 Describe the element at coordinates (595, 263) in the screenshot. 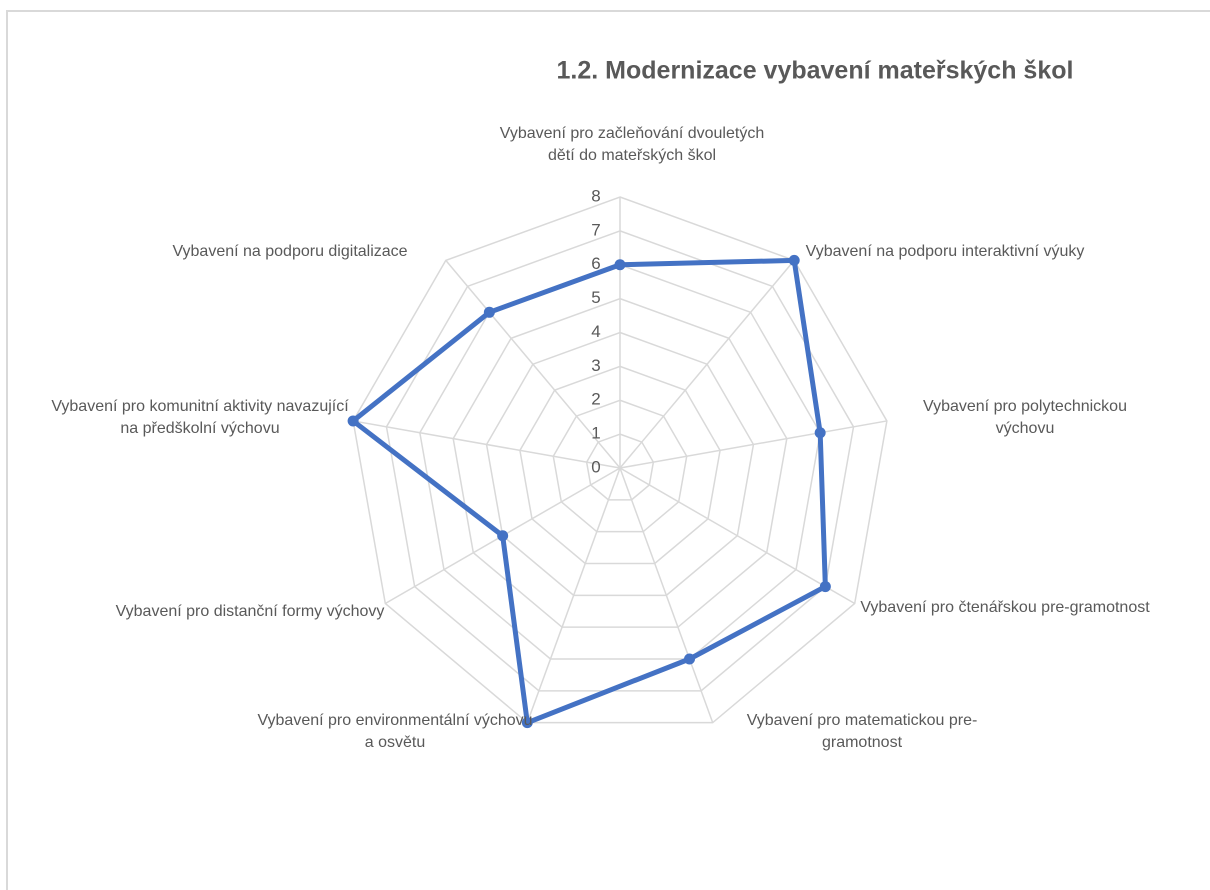

I see `axis-tick-label: 6` at that location.